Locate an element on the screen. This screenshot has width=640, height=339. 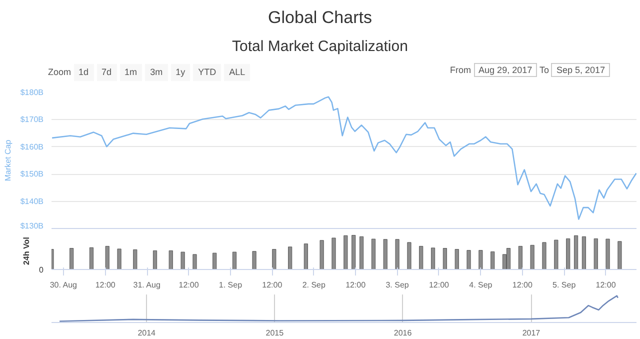
chart-subtitle: Total Market Capitalization is located at coordinates (320, 47).